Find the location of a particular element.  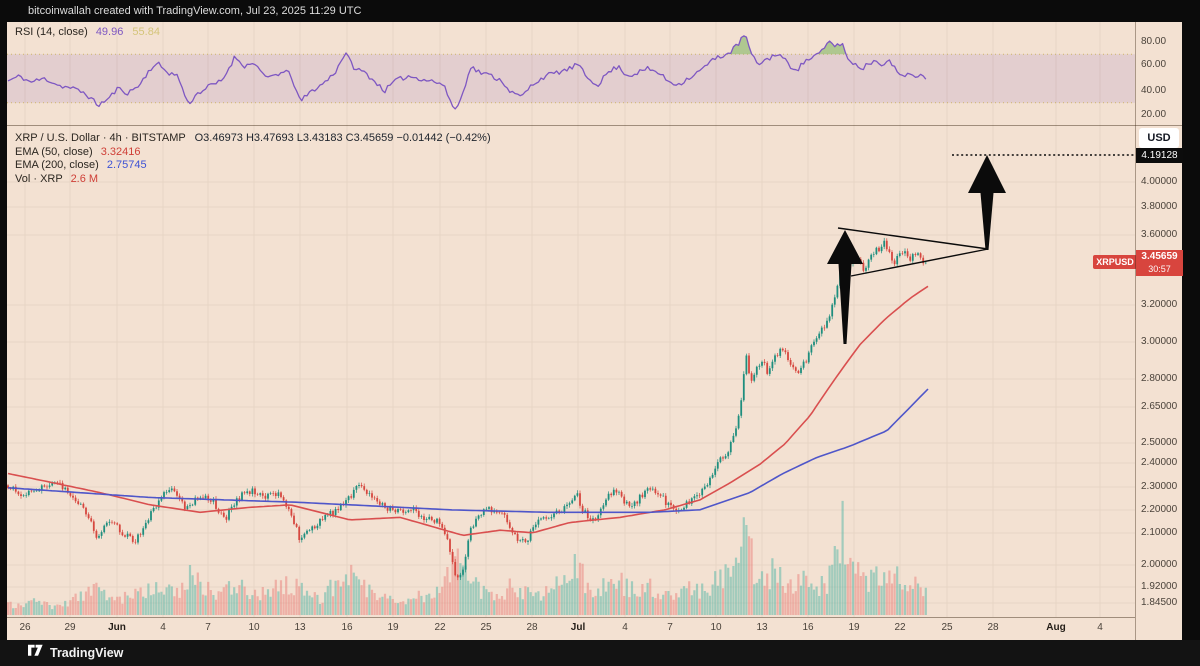

ema200-label: EMA (200, close) is located at coordinates (57, 165).